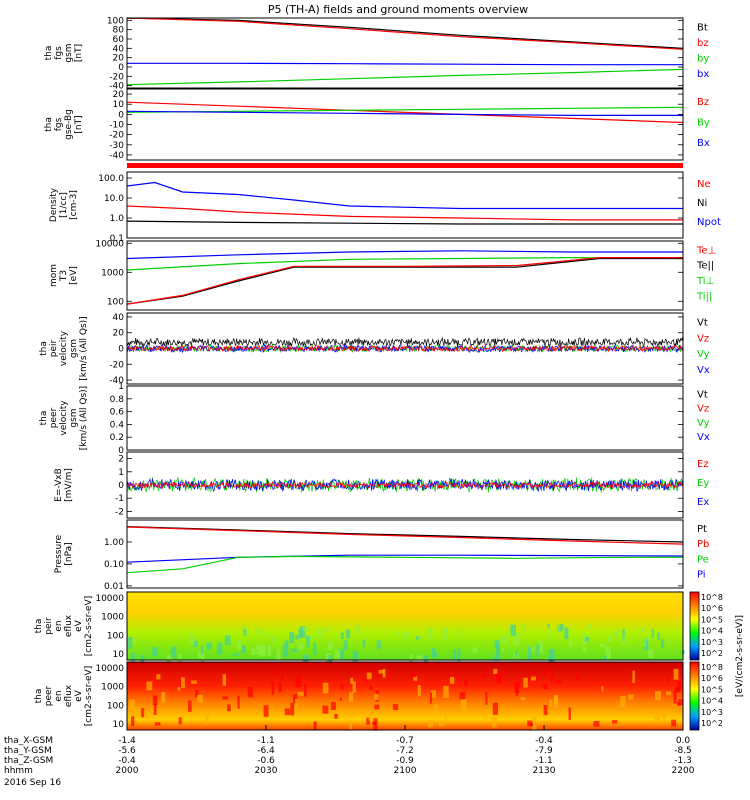 The width and height of the screenshot is (750, 800). What do you see at coordinates (405, 485) in the screenshot?
I see `series-Ez` at bounding box center [405, 485].